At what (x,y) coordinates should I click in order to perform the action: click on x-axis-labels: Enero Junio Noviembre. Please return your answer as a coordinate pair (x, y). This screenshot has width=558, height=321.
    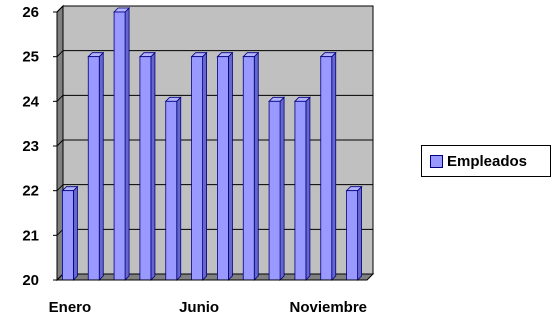
    Looking at the image, I should click on (208, 307).